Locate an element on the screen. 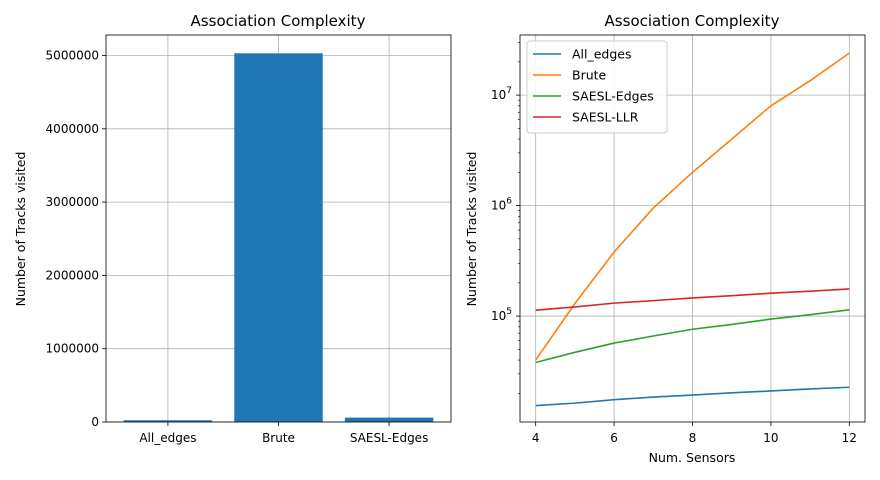 The width and height of the screenshot is (880, 480). line-chart-x-tick-label: 6 is located at coordinates (614, 438).